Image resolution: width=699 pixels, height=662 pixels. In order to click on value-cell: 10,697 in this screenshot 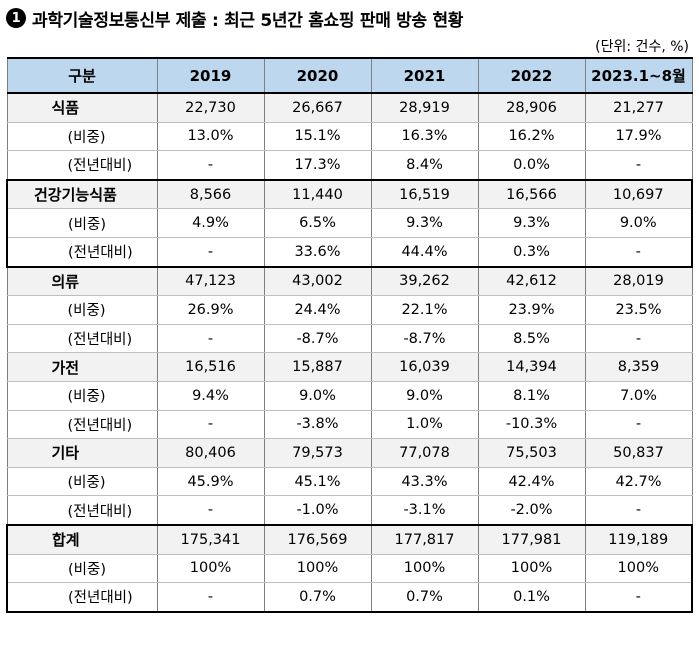, I will do `click(638, 194)`.